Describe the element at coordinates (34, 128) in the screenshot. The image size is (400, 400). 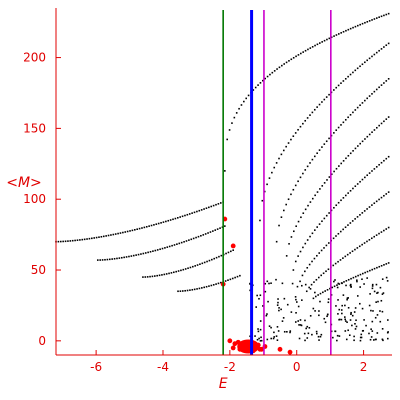
I see `y-tick-label: 150` at that location.